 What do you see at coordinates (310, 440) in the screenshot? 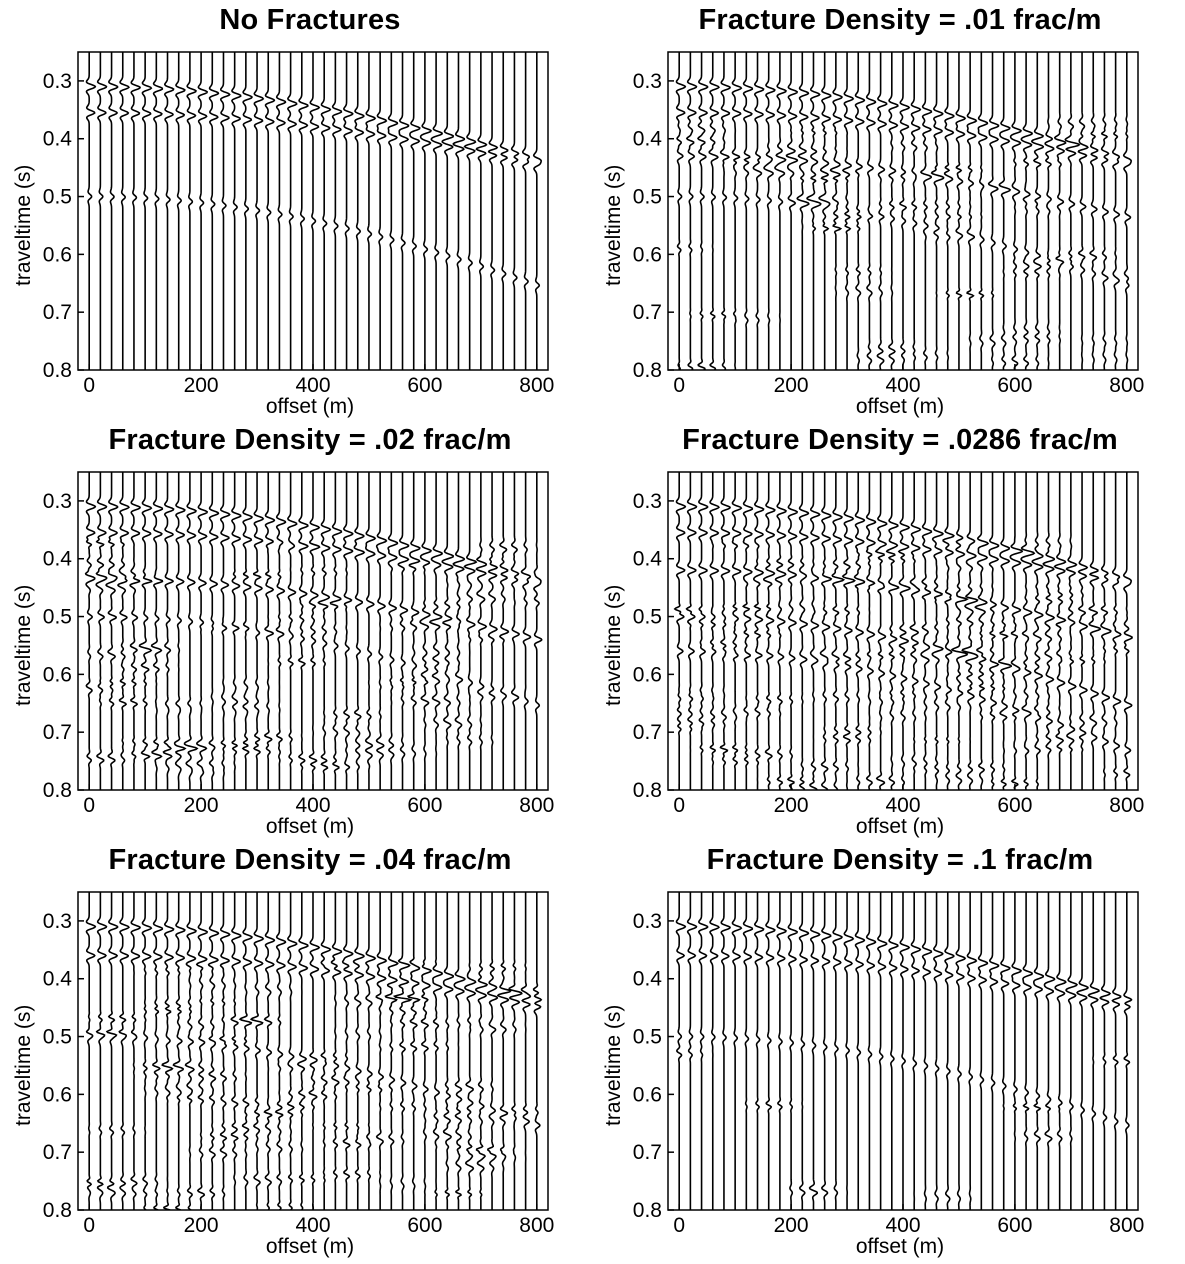
I see `panel-title: Fracture Density = .02 frac/m` at bounding box center [310, 440].